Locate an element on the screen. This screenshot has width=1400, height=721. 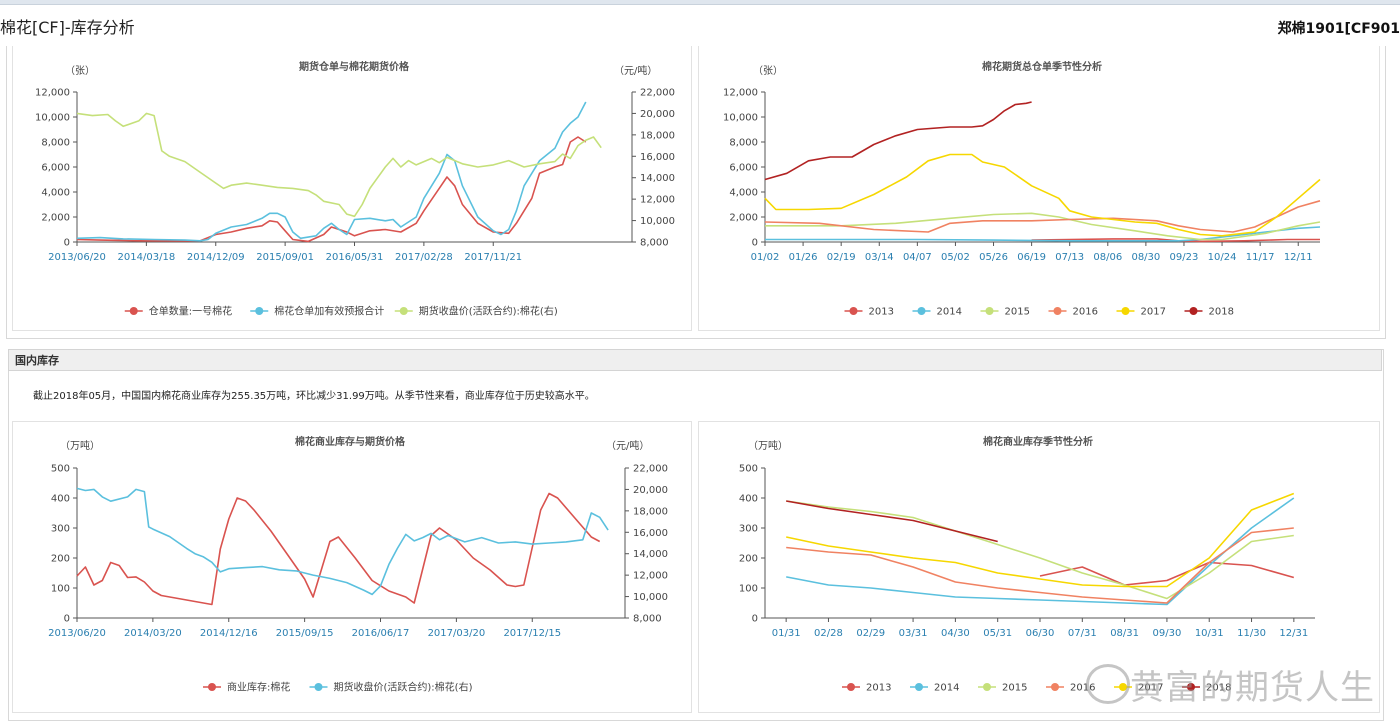
y-tick-label-left: 12,000 is located at coordinates (740, 93).